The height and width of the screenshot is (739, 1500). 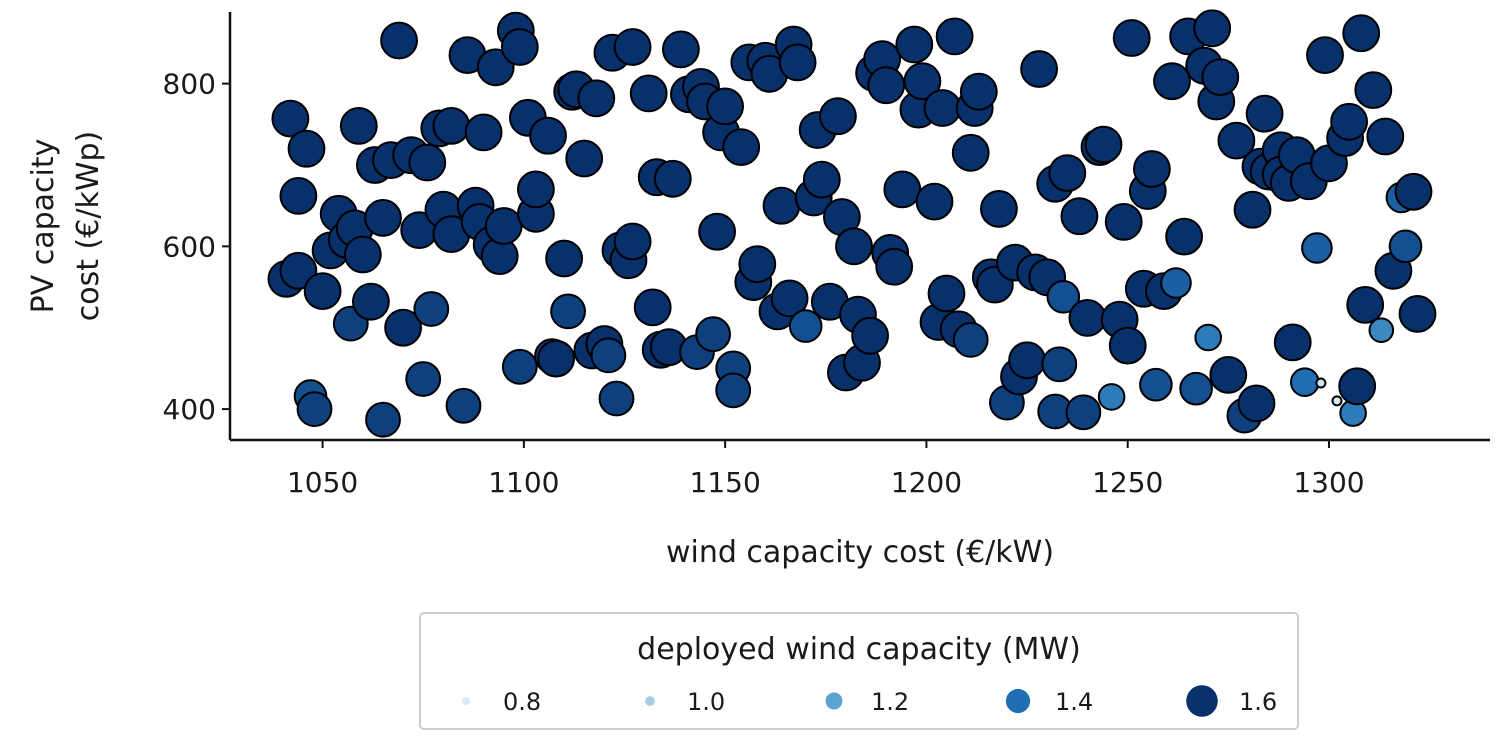 I want to click on x-tick-label: 1100, so click(x=523, y=482).